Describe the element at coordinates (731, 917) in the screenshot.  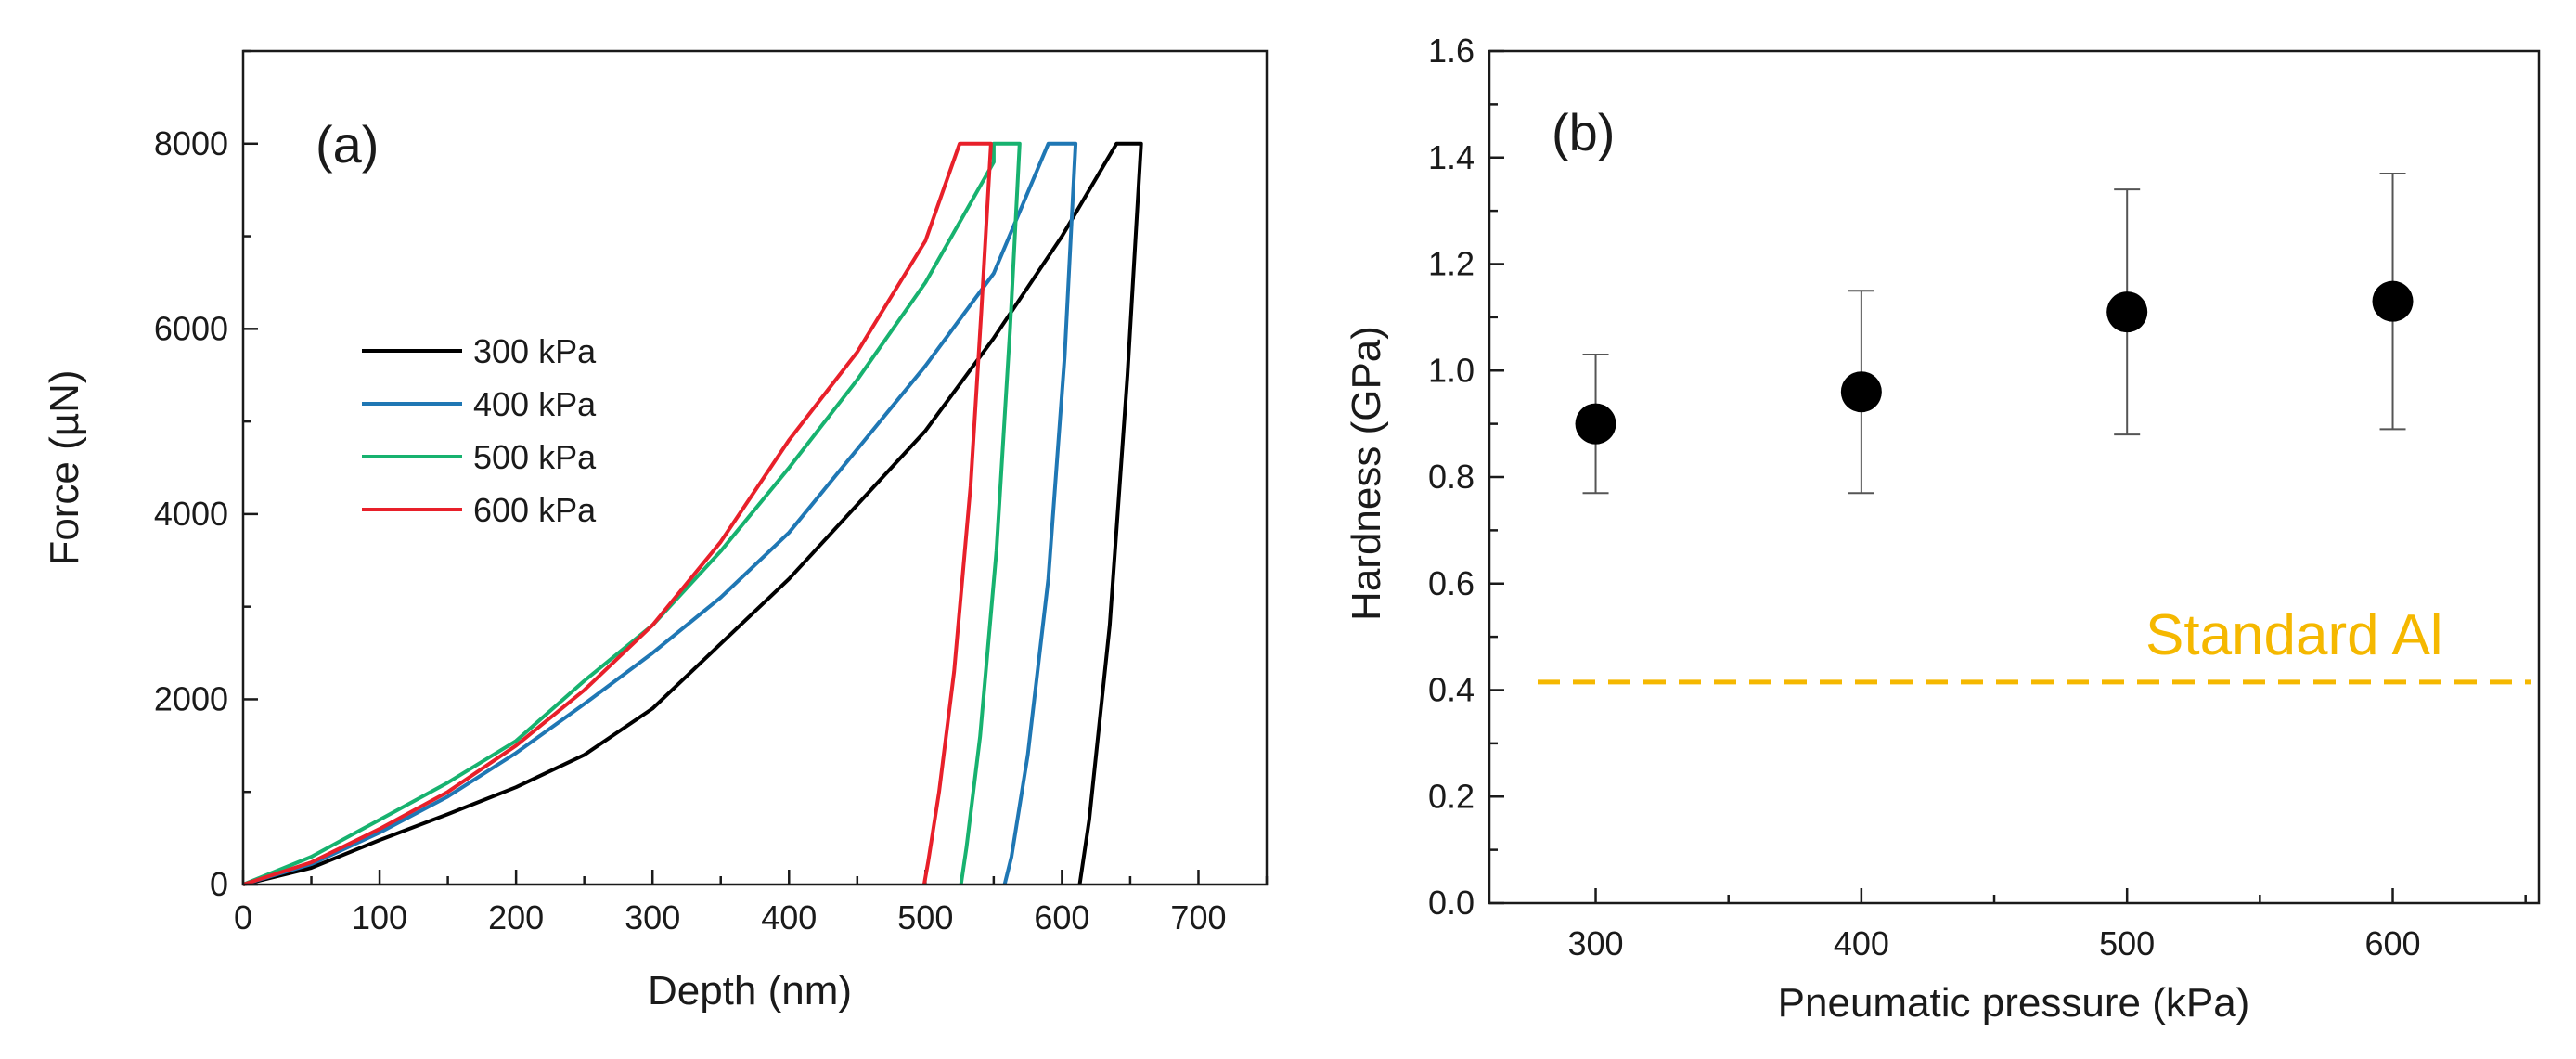
I see `panel-a-x-tick-labels: 0 100 200 300 400 500 600 700` at that location.